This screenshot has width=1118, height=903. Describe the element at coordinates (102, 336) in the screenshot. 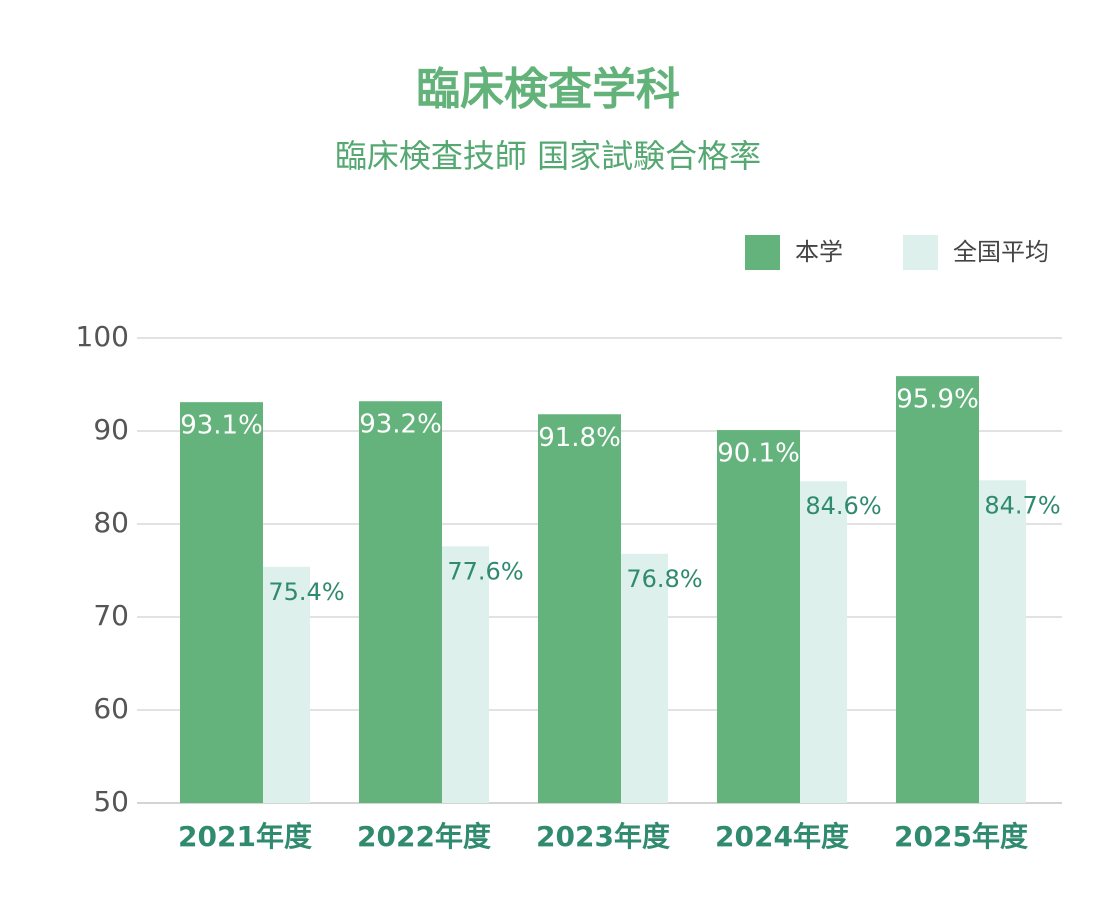

I see `y-tick-label: 100` at that location.